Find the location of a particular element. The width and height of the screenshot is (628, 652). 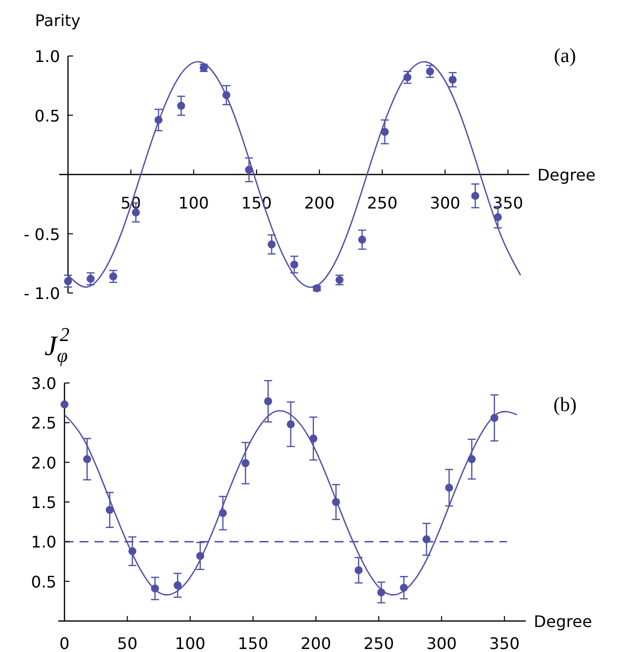

y-axis-title: Parity is located at coordinates (57, 20).